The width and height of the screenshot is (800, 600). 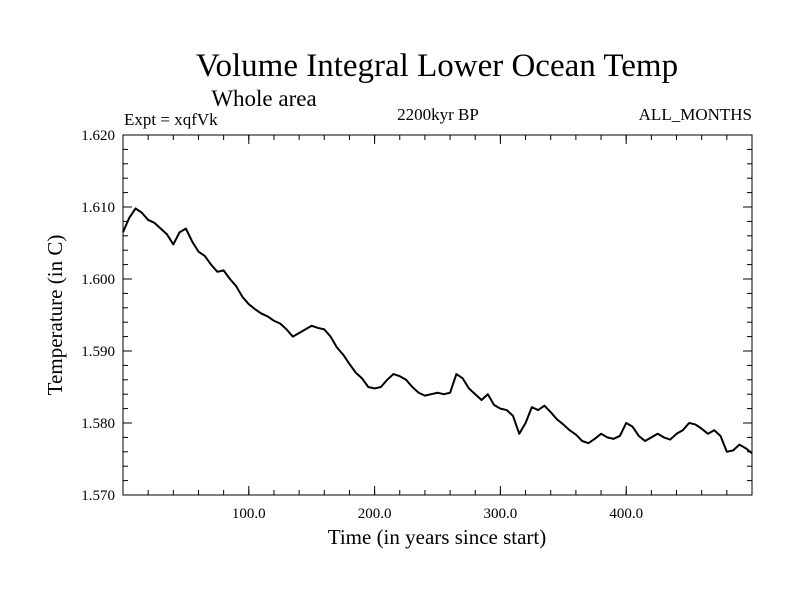 I want to click on y-tick-label: 1.570, so click(x=98, y=496).